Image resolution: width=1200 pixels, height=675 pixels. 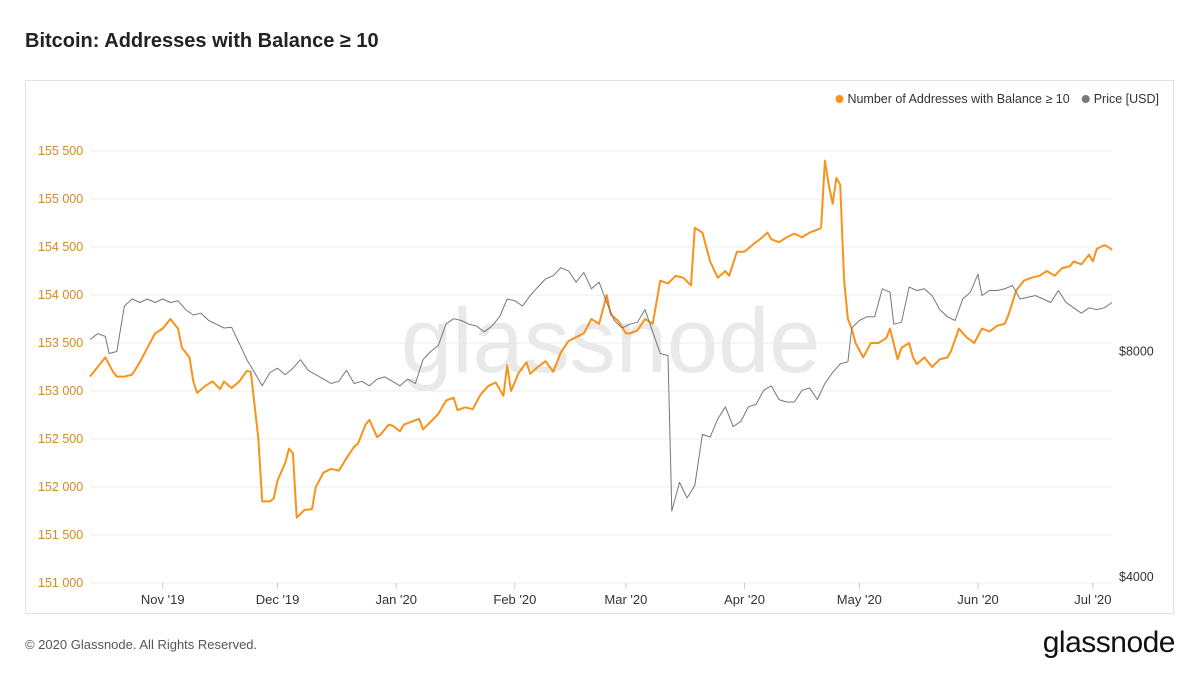 What do you see at coordinates (60, 487) in the screenshot?
I see `y-left-tick-label: 152 000` at bounding box center [60, 487].